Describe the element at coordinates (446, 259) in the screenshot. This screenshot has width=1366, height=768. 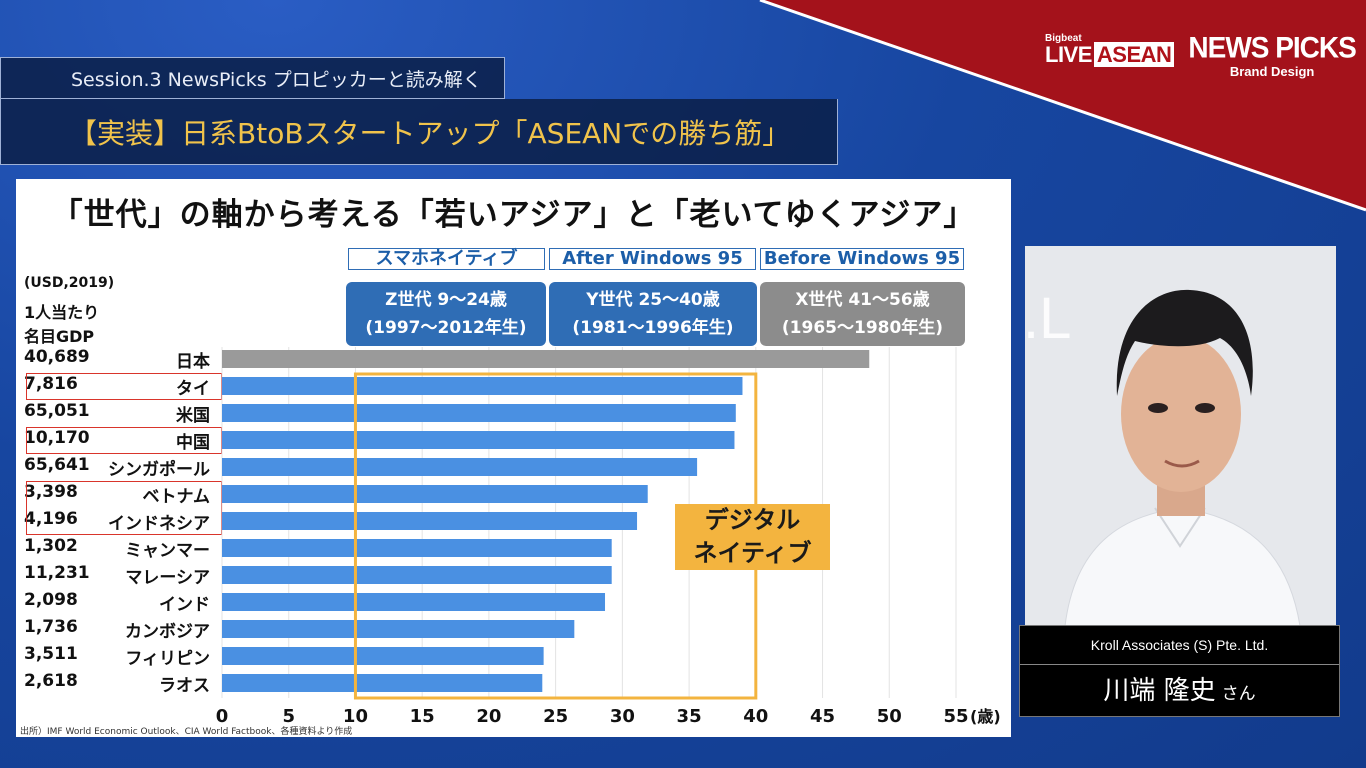
I see `gen-header-z: スマホネイティブ` at that location.